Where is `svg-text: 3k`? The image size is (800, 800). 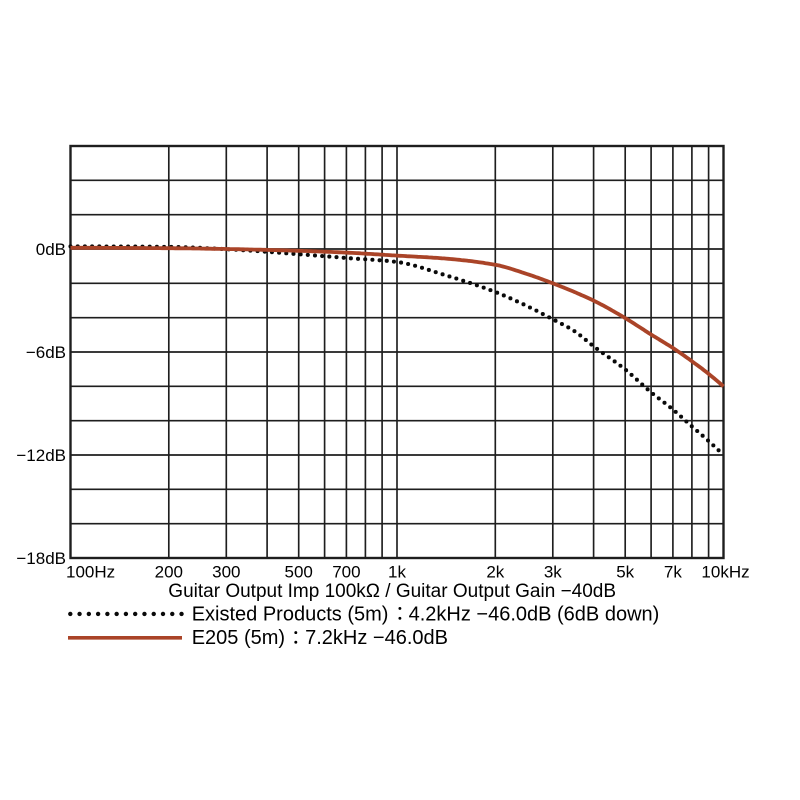 svg-text: 3k is located at coordinates (553, 572).